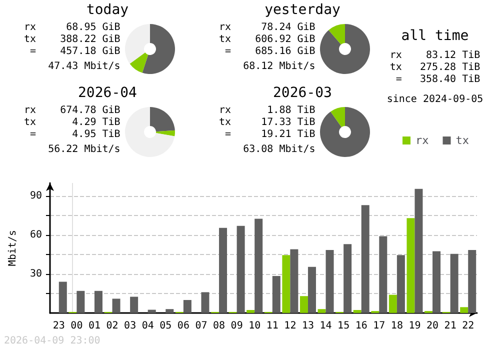 The width and height of the screenshot is (500, 348). Describe the element at coordinates (112, 326) in the screenshot. I see `x-tick-label: 02` at that location.